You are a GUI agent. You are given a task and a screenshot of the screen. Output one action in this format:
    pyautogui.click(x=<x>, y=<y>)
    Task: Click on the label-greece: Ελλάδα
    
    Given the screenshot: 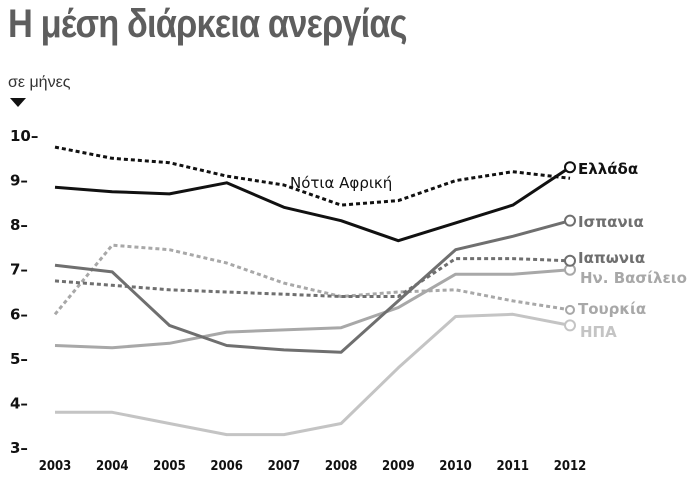 What is the action you would take?
    pyautogui.click(x=608, y=169)
    